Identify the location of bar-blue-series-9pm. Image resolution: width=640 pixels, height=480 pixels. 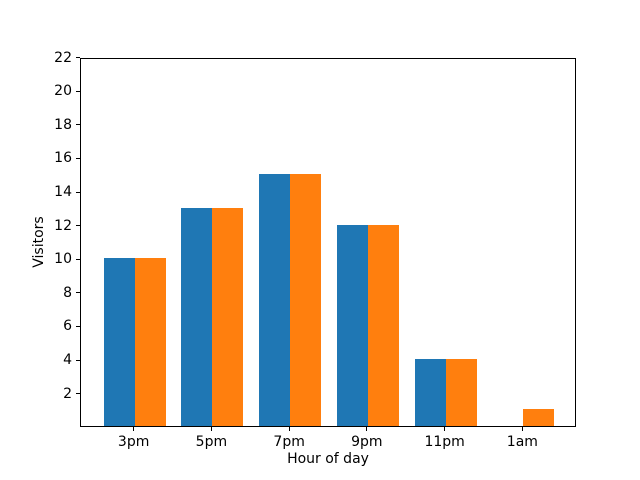
(352, 325).